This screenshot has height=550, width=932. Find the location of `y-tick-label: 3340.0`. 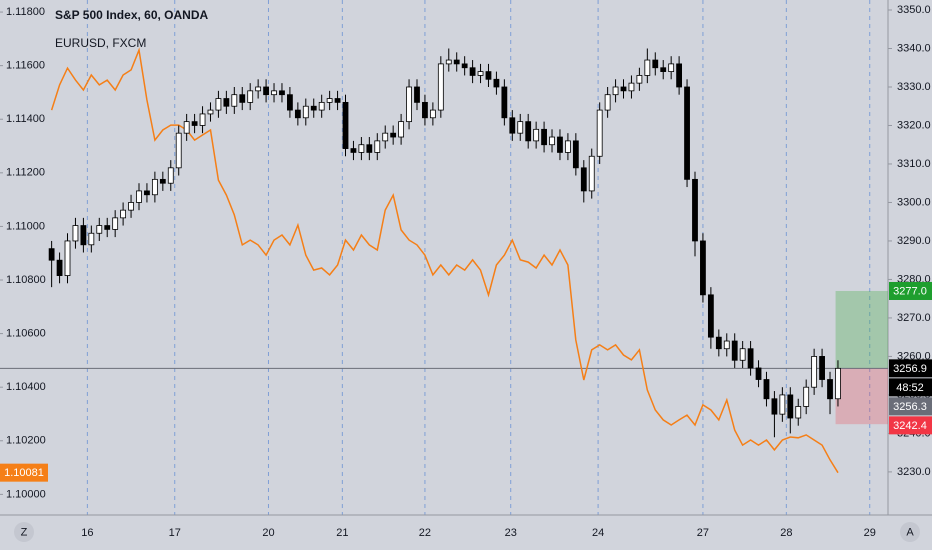

y-tick-label: 3340.0 is located at coordinates (914, 48).